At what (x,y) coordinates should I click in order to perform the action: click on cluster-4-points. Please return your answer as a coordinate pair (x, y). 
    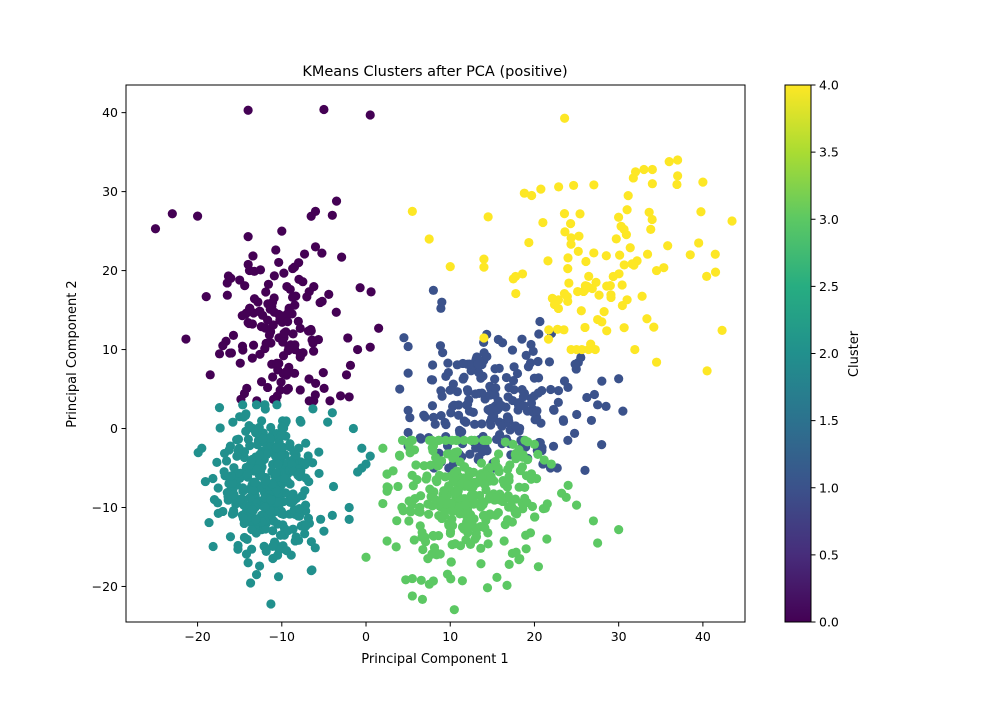
    Looking at the image, I should click on (572, 244).